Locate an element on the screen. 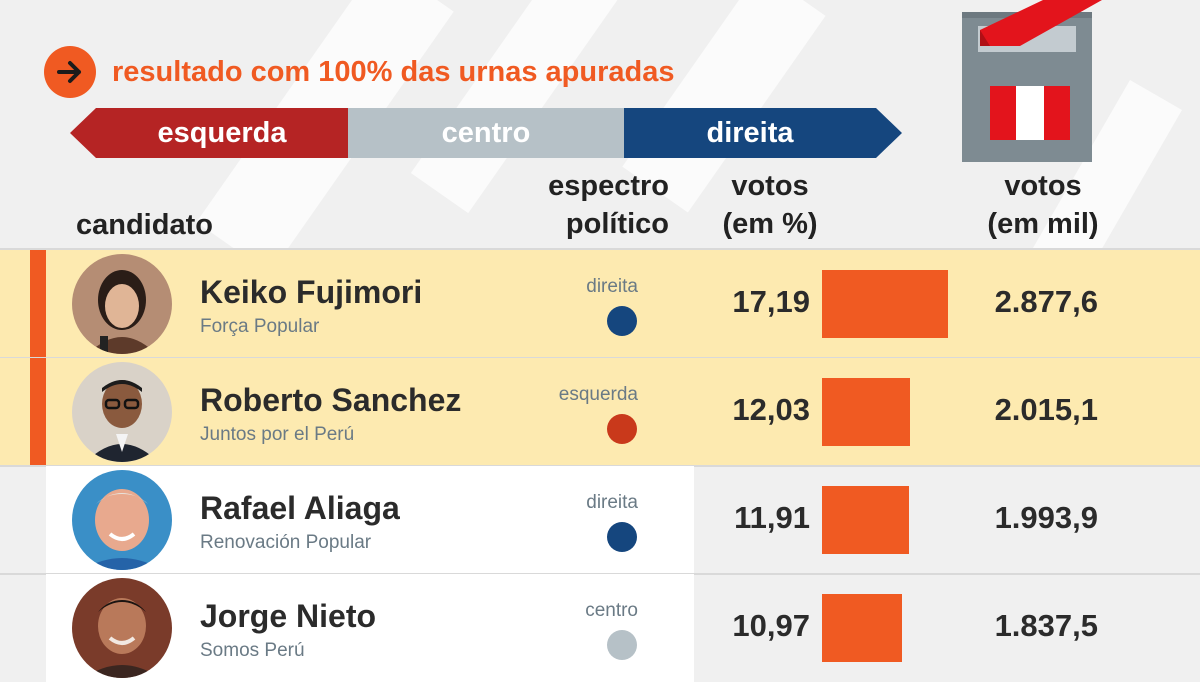 The width and height of the screenshot is (1200, 682). portrait-man-glasses-icon is located at coordinates (122, 412).